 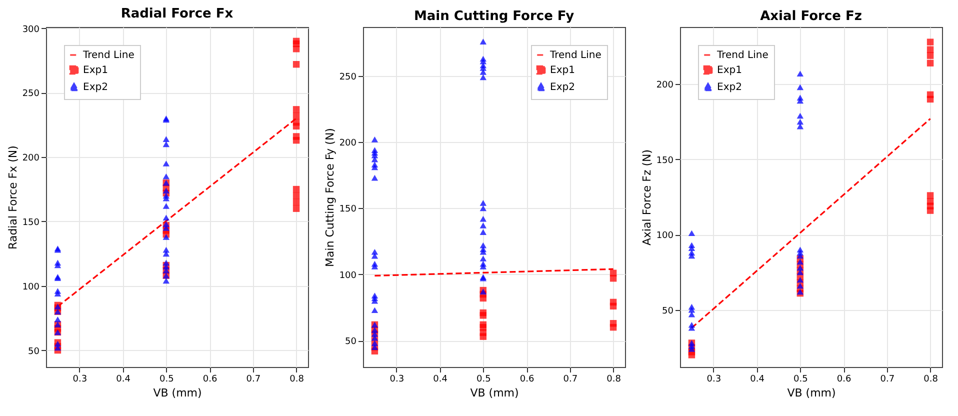 I want to click on y-axis-title: Main Cutting Force Fy (N), so click(x=329, y=197).